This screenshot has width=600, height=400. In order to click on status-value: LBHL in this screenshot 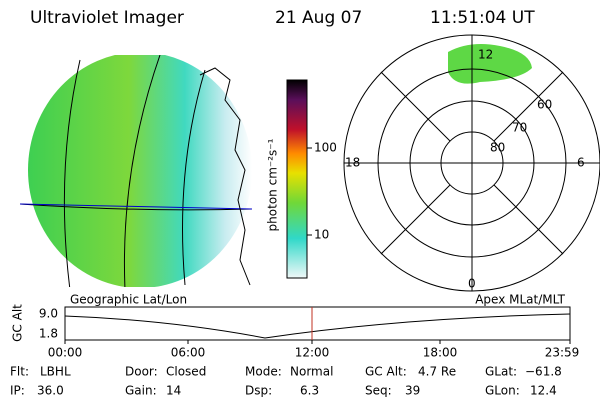, I will do `click(55, 372)`.